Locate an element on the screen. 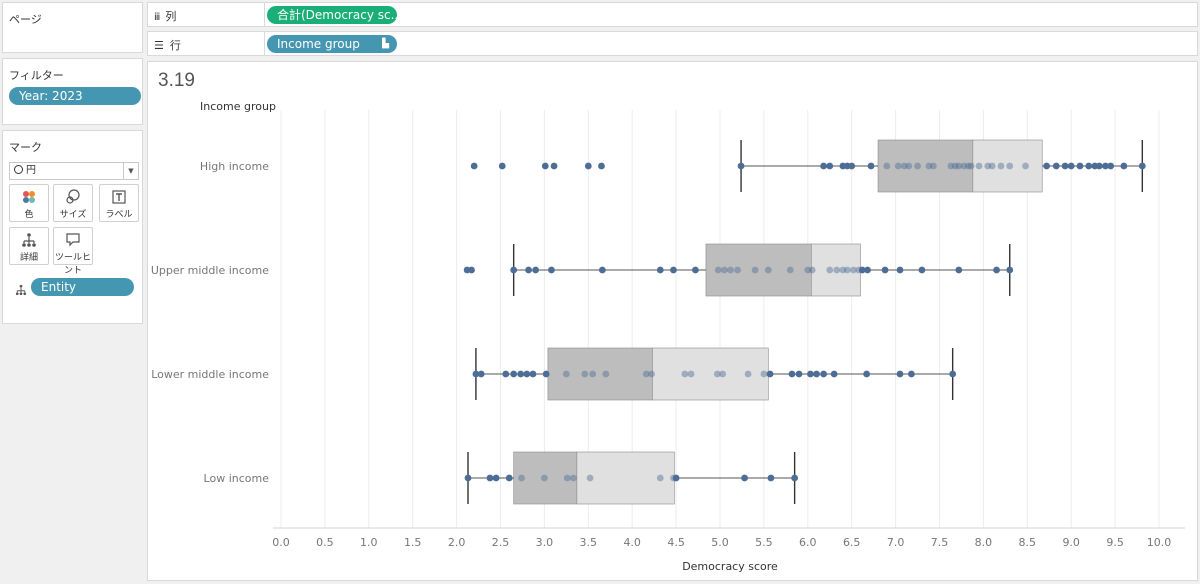  x-tick-label: 2.0 is located at coordinates (457, 542).